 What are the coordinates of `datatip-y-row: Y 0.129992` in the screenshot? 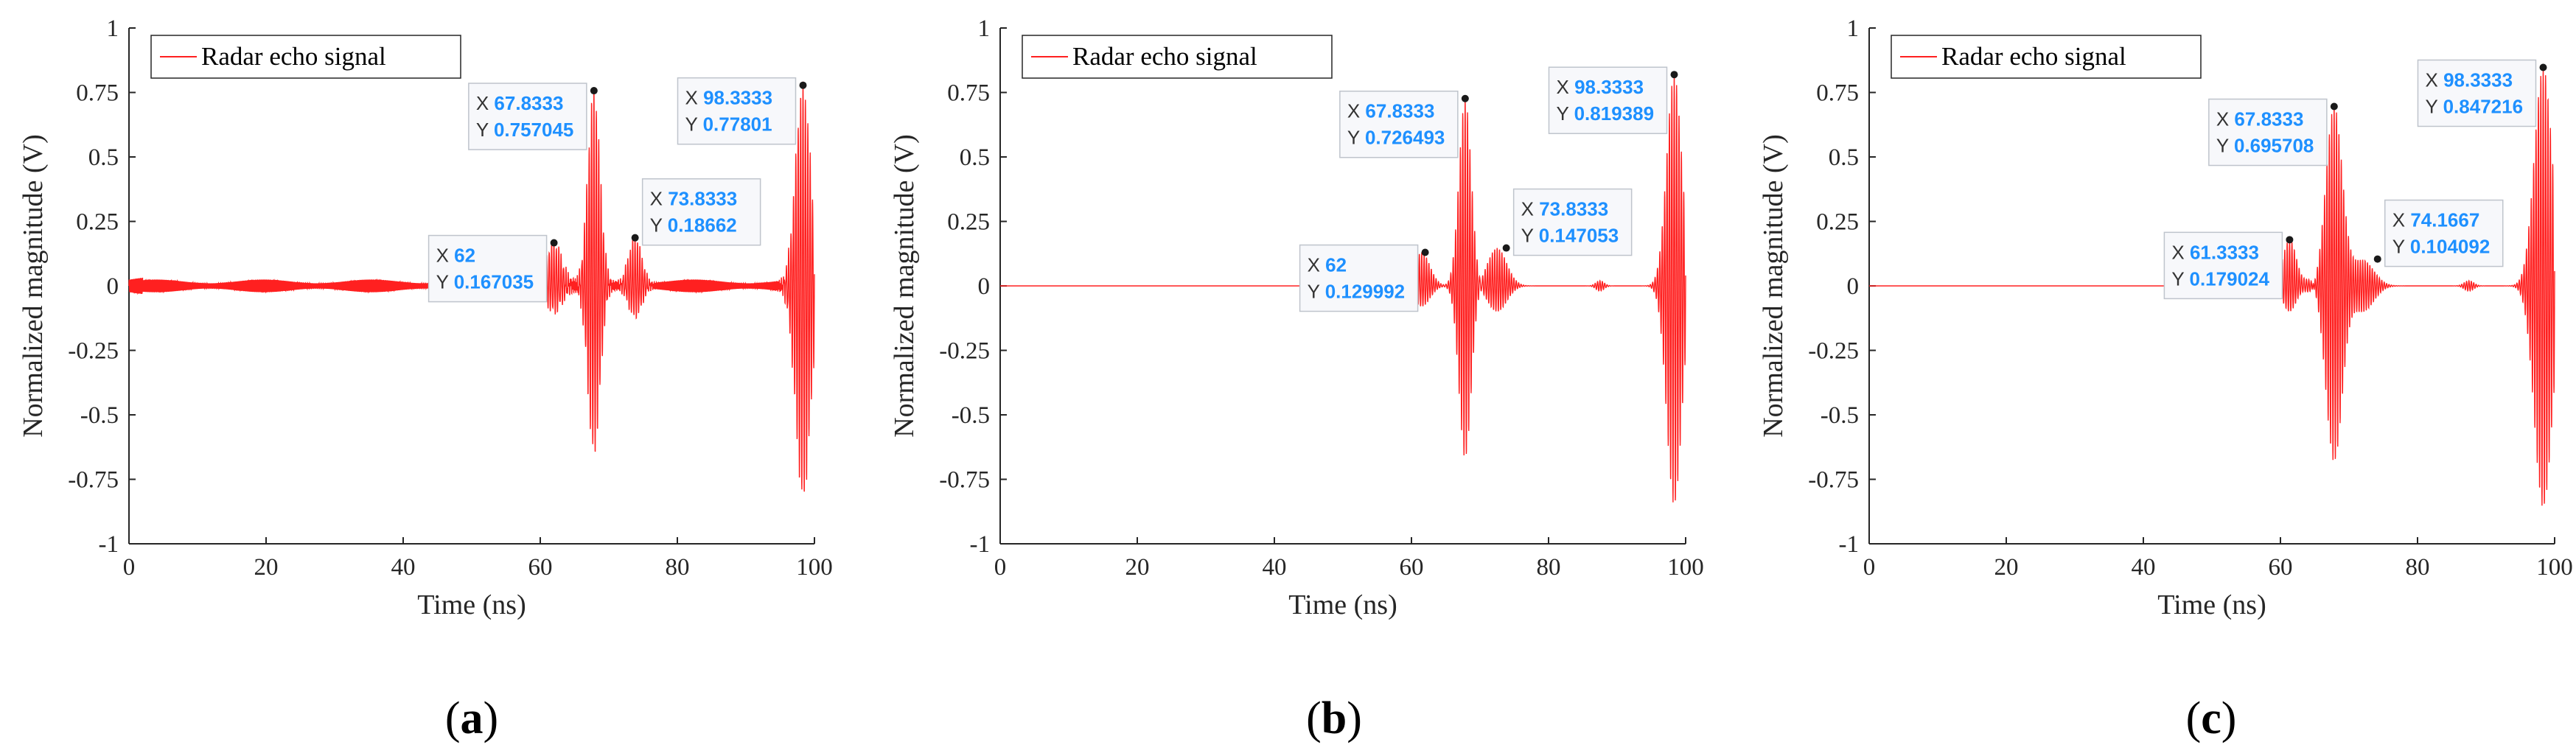 It's located at (1357, 292).